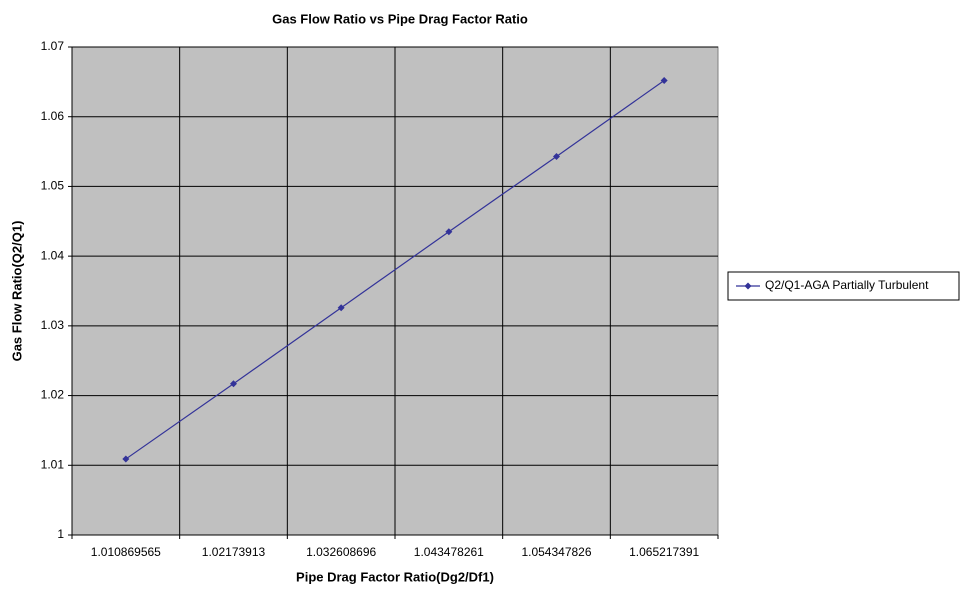 This screenshot has width=960, height=589. What do you see at coordinates (395, 576) in the screenshot?
I see `x-axis-label: Pipe Drag Factor Ratio(Dg2/Df1)` at bounding box center [395, 576].